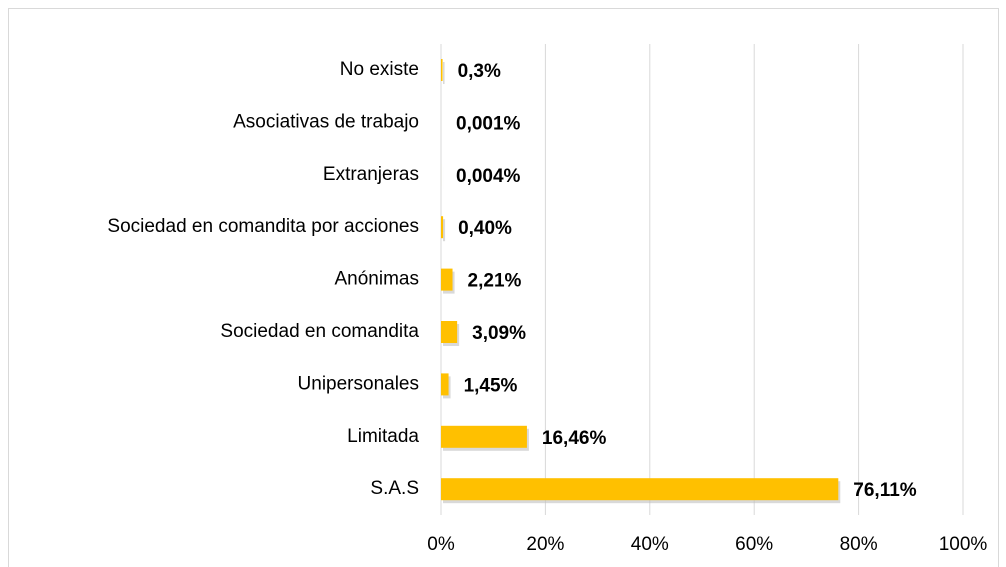  What do you see at coordinates (491, 385) in the screenshot?
I see `value-label: 1,45%` at bounding box center [491, 385].